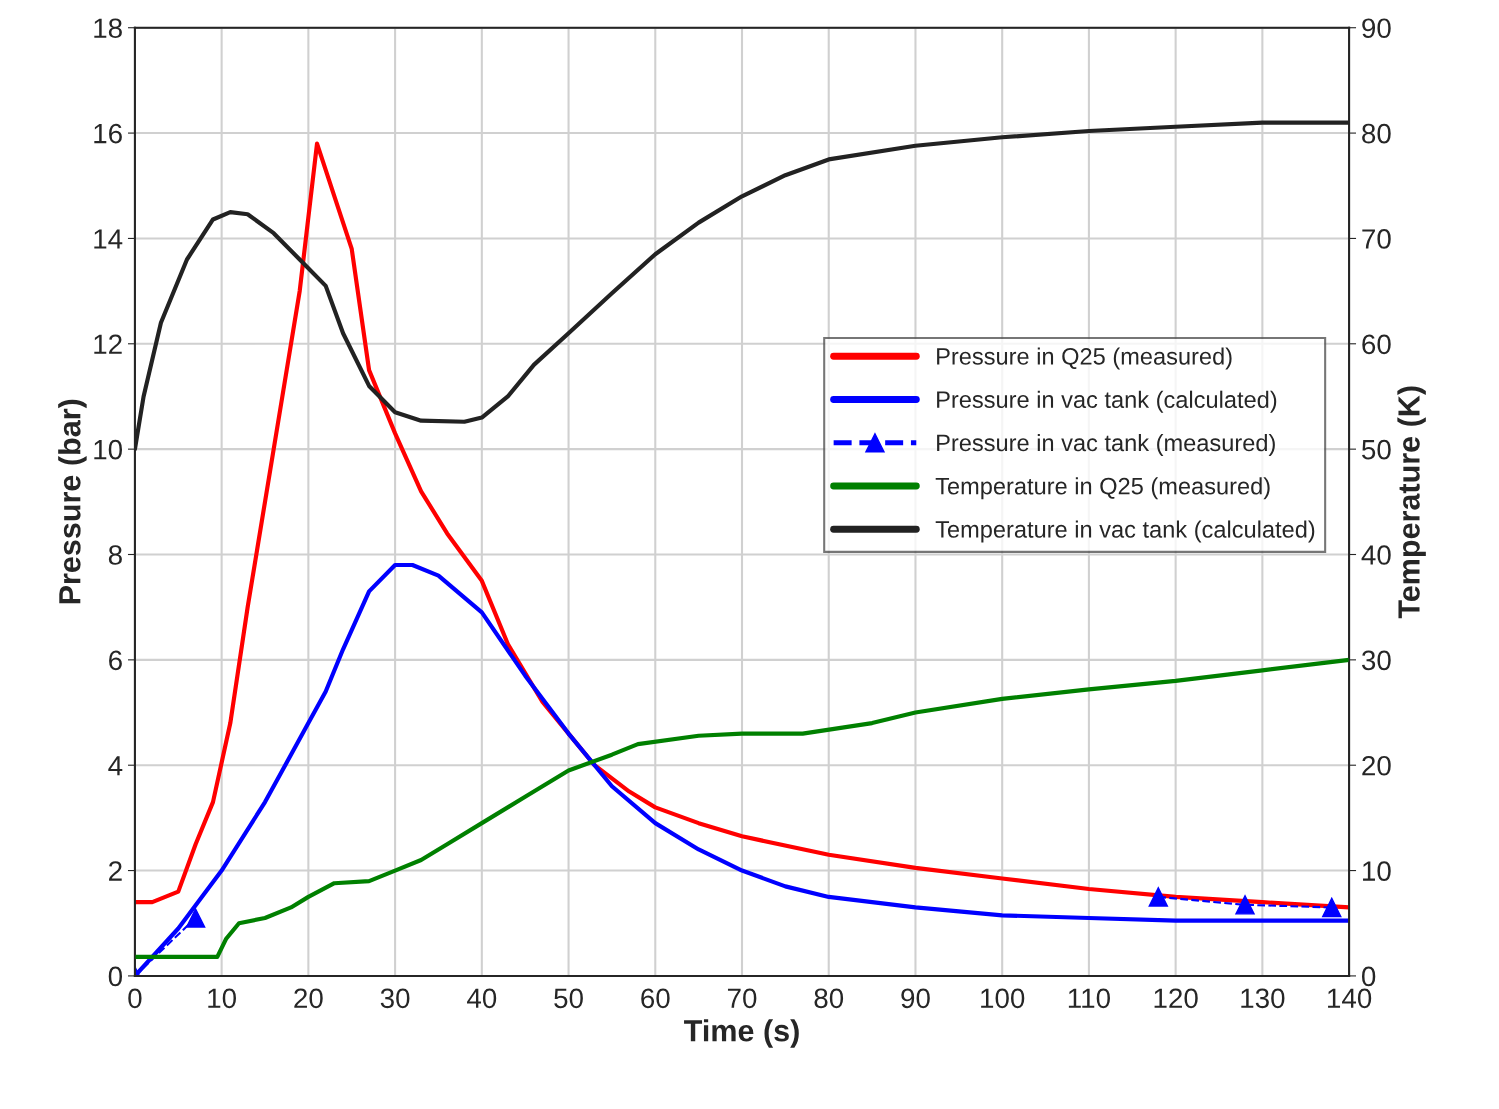 The image size is (1499, 1109). What do you see at coordinates (308, 998) in the screenshot?
I see `x-tick-label: 20` at bounding box center [308, 998].